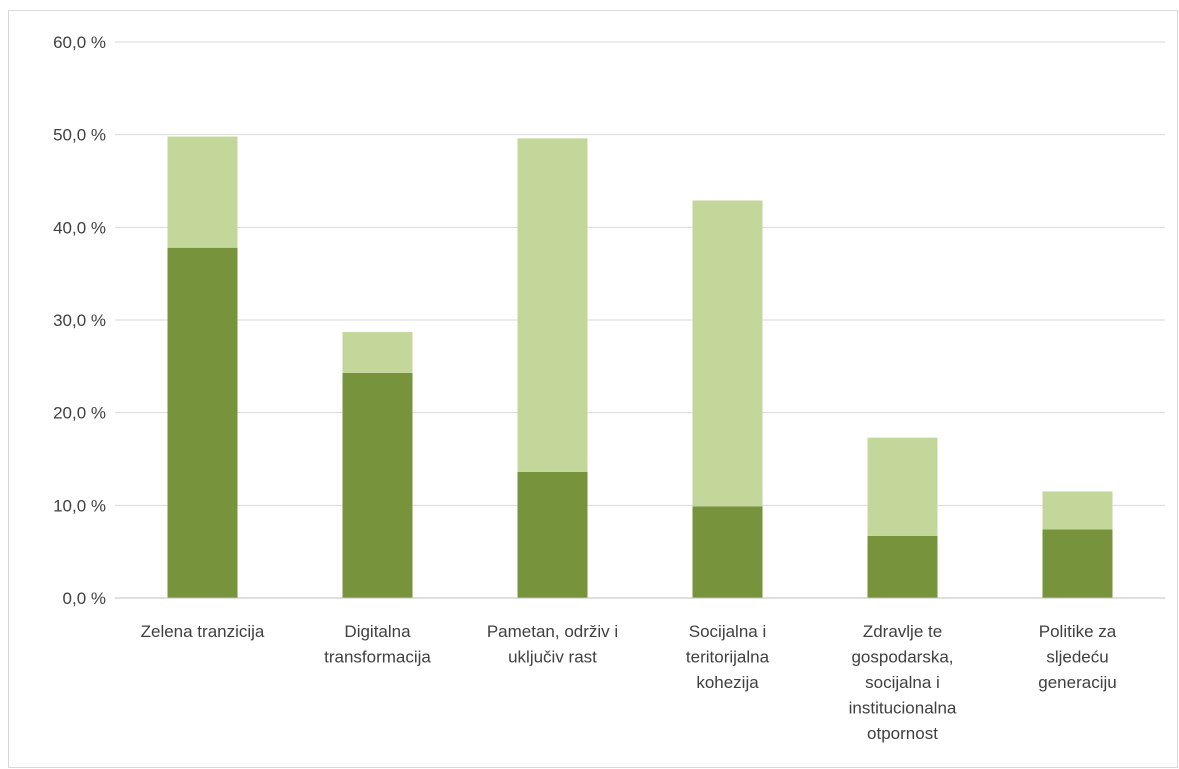  What do you see at coordinates (902, 631) in the screenshot?
I see `x-category-label-line: Zdravlje te` at bounding box center [902, 631].